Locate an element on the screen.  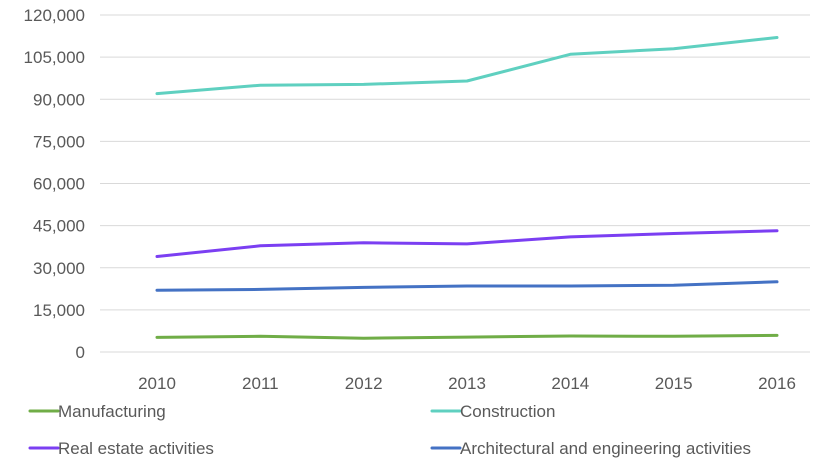
series-line-real-estate-activities is located at coordinates (467, 243).